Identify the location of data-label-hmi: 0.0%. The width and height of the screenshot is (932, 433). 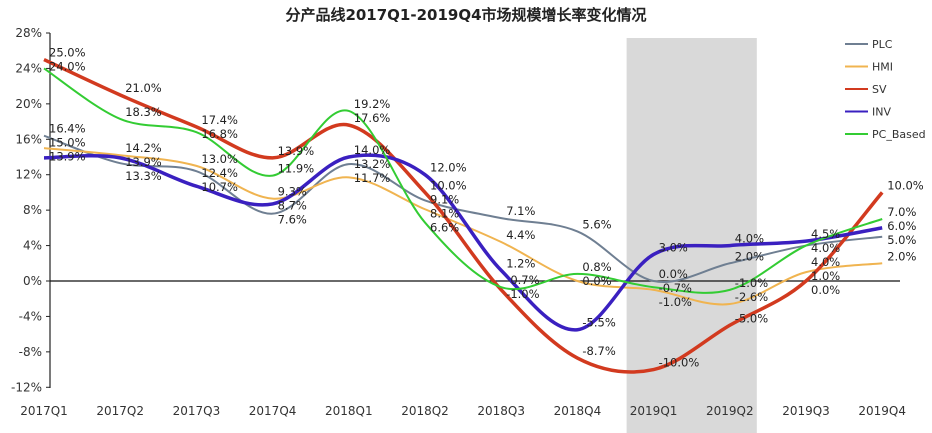
(596, 281).